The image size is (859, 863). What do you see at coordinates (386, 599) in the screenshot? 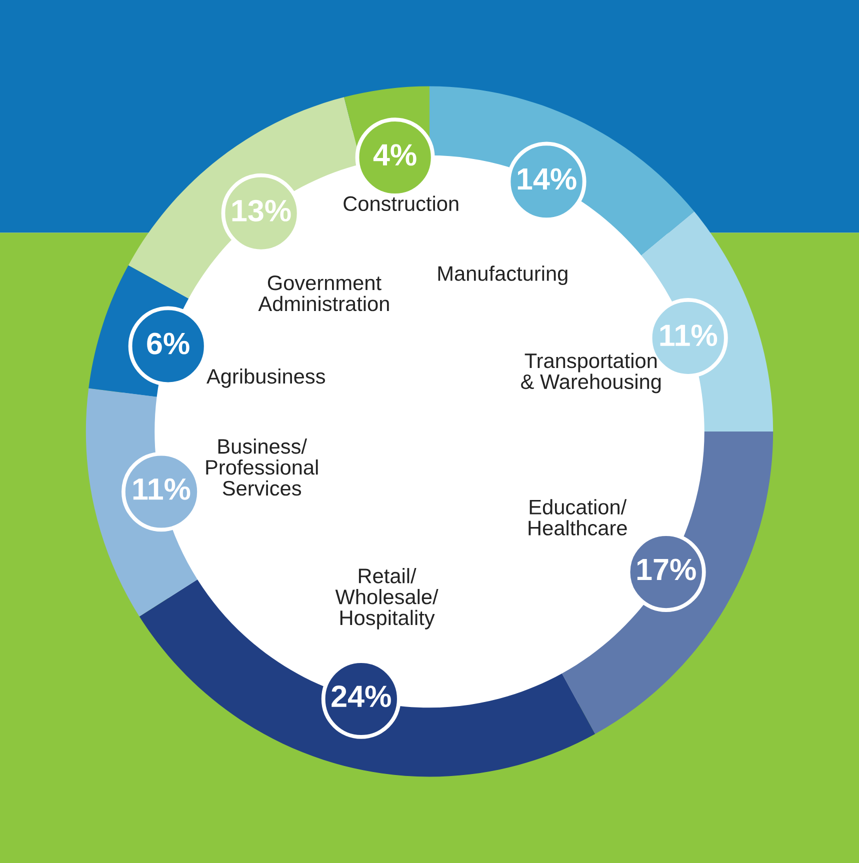
I see `slice-label: Retail/ Wholesale/ Hospitality` at bounding box center [386, 599].